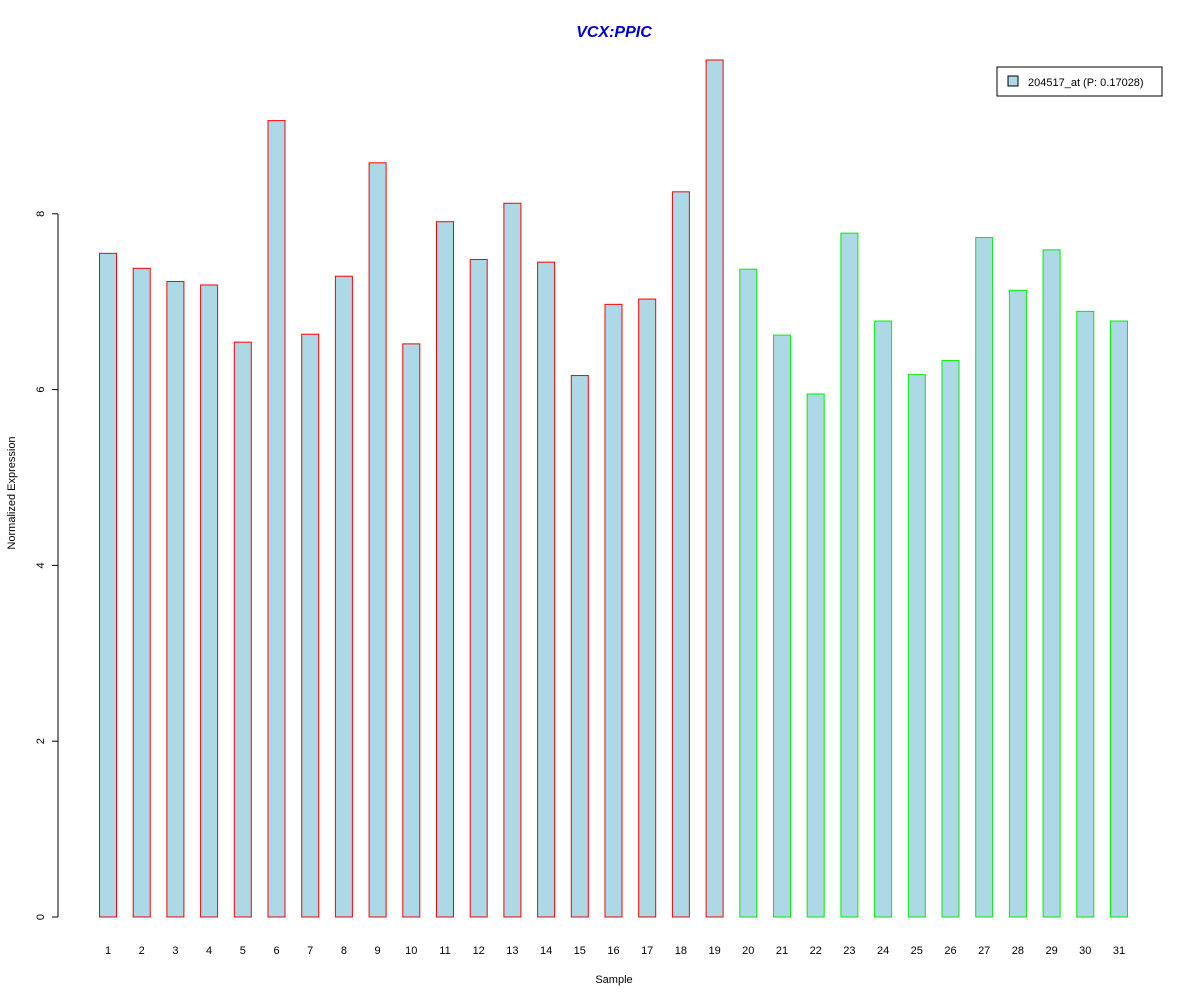 The image size is (1200, 1005). I want to click on x-tick-label: 25, so click(917, 951).